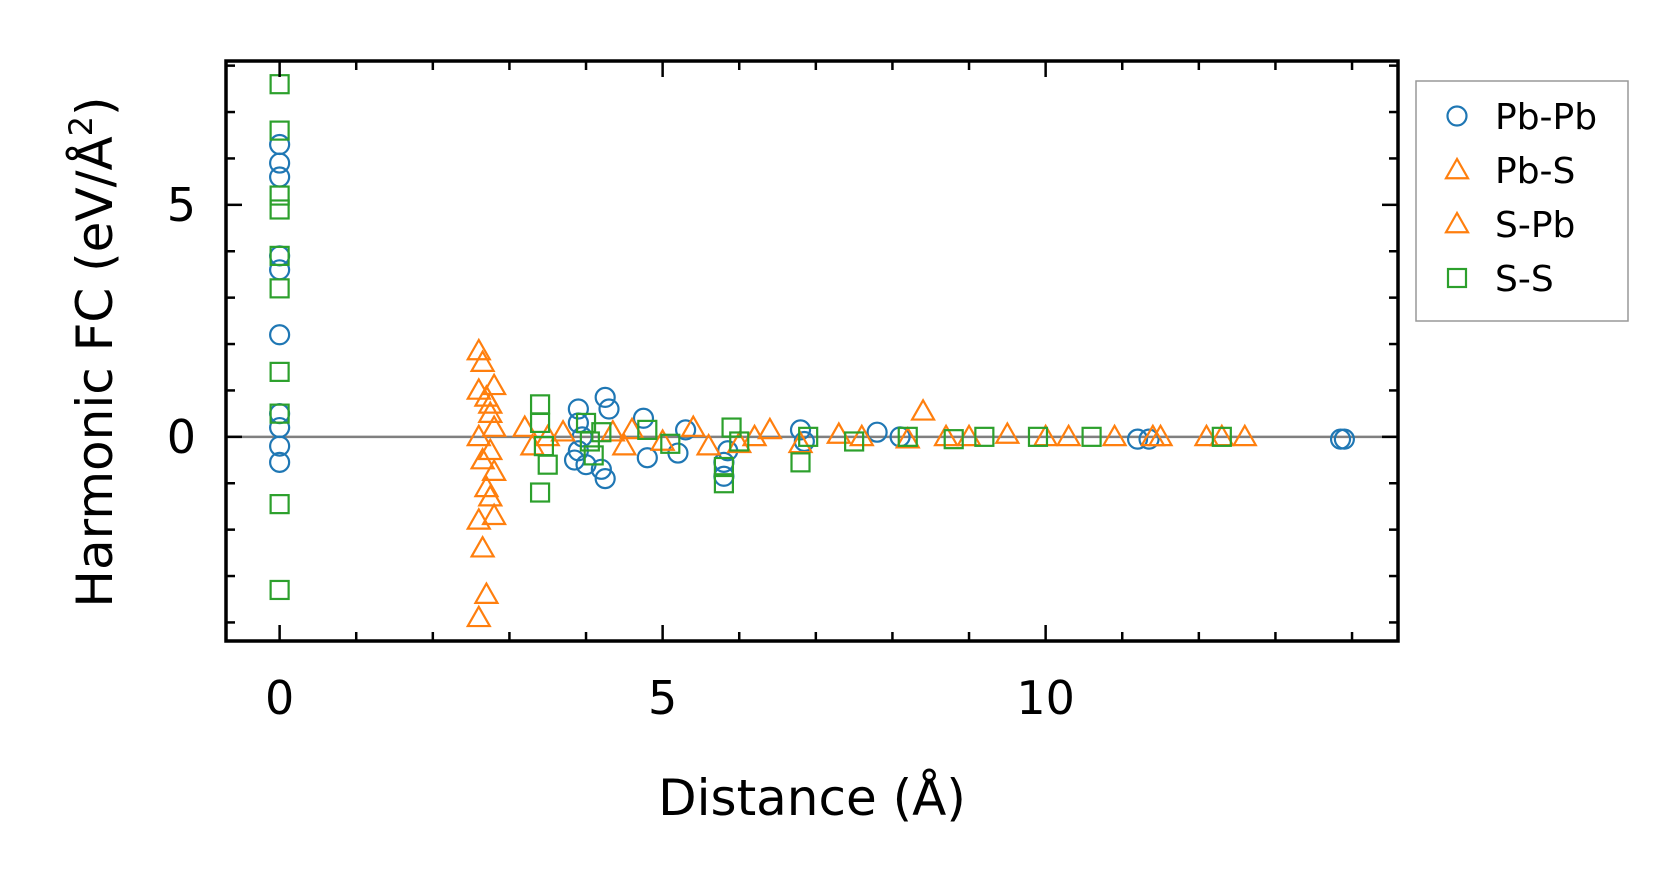  I want to click on legend-label: Pb-S, so click(1535, 171).